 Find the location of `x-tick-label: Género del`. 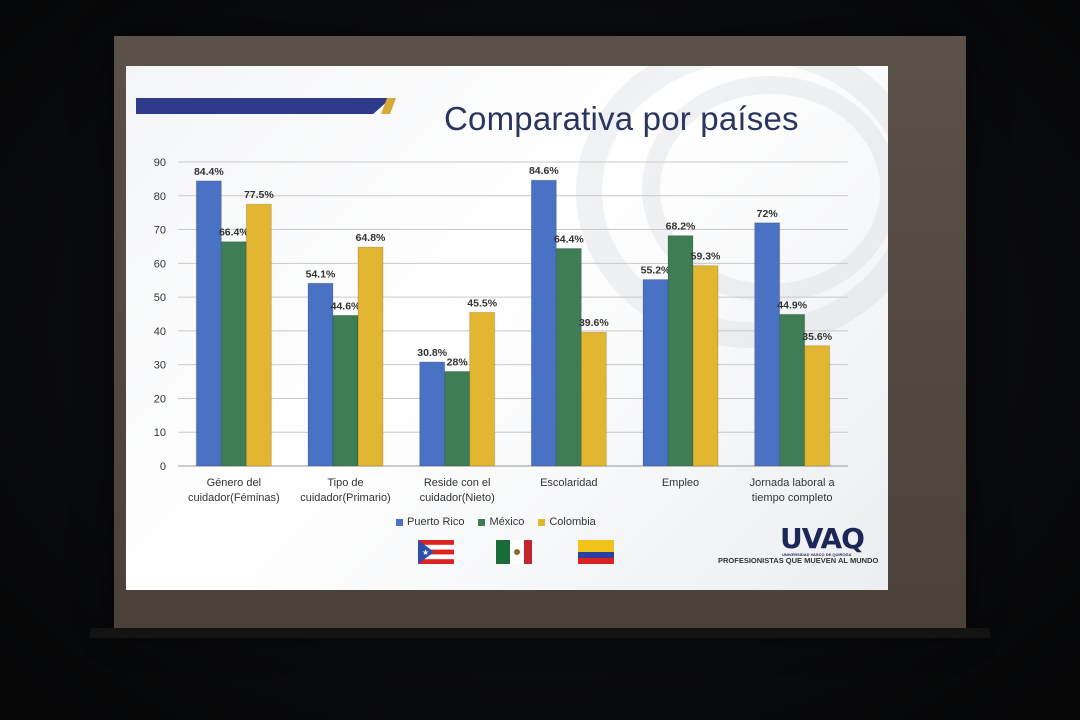

x-tick-label: Género del is located at coordinates (234, 483).